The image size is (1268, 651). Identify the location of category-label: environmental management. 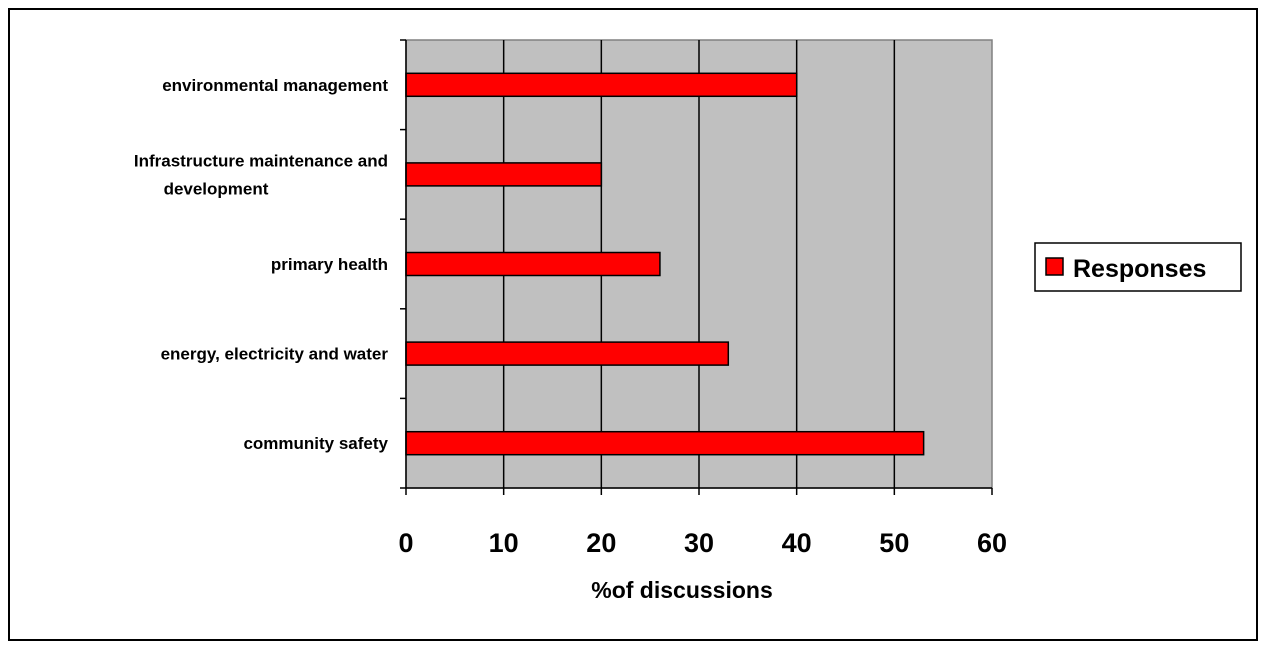
(275, 85).